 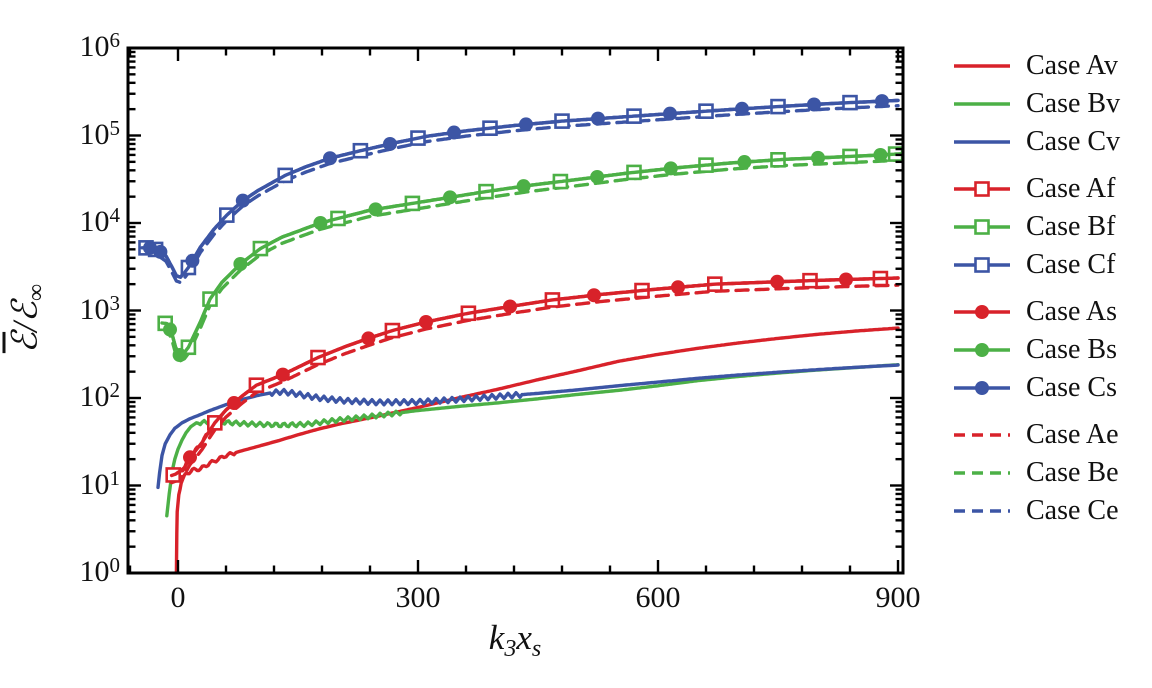 I want to click on legend-label: Case Bs, so click(x=1071, y=349).